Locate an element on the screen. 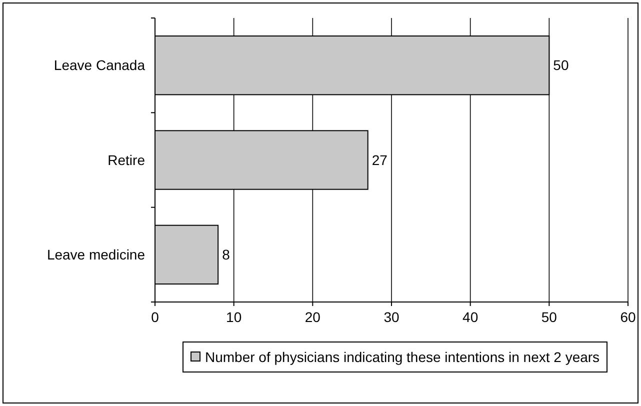 The image size is (641, 406). y-tick-label: Leave medicine is located at coordinates (96, 254).